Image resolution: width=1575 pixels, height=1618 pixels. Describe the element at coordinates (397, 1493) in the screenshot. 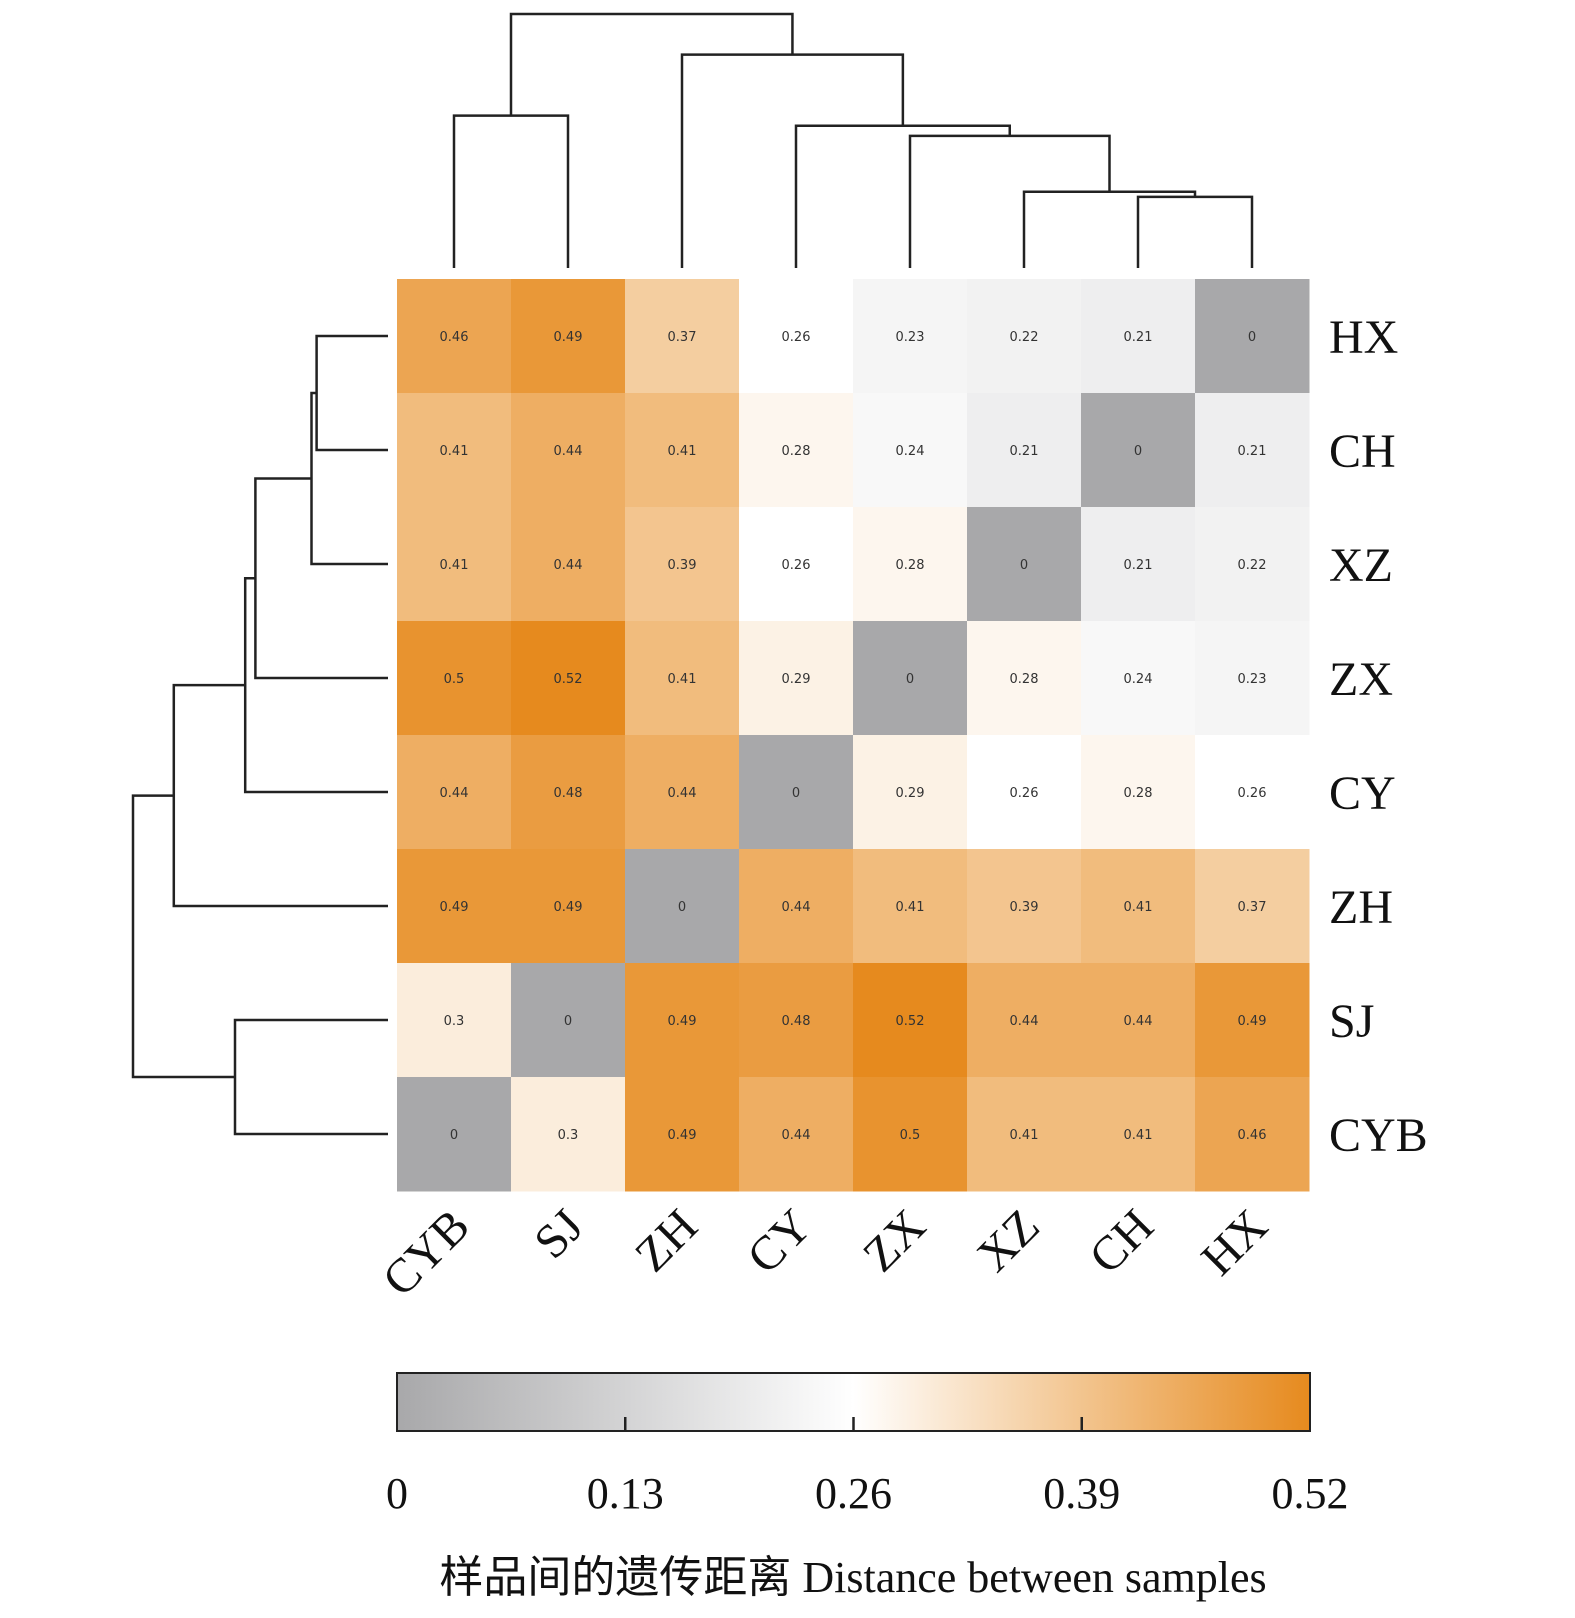

I see `colorbar-tick-label: 0` at that location.